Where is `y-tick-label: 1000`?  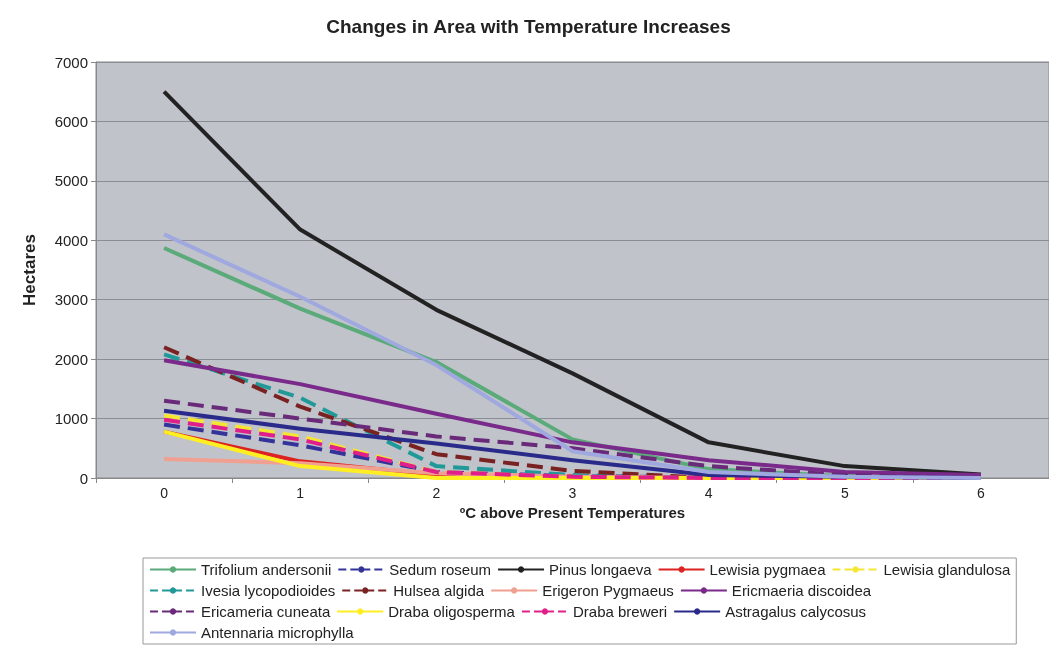
y-tick-label: 1000 is located at coordinates (71, 419).